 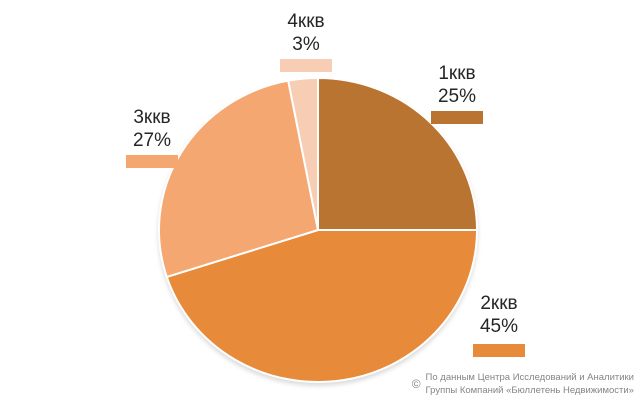 I want to click on slice-percent: 25%, so click(x=457, y=96).